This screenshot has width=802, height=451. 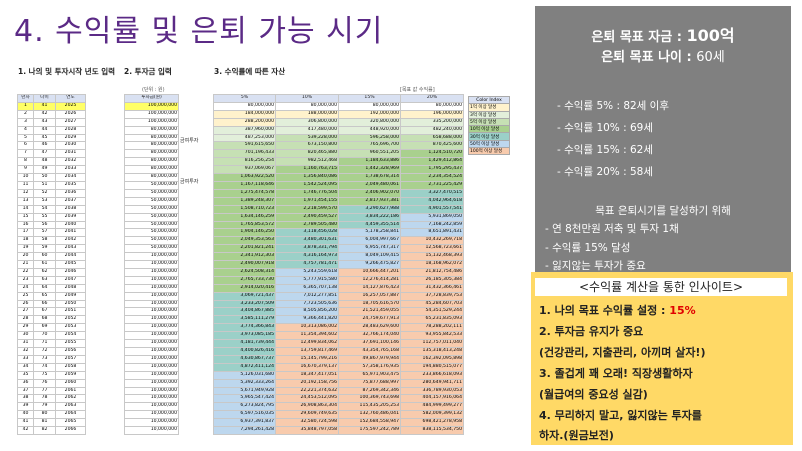 What do you see at coordinates (369, 423) in the screenshot?
I see `asset-value-cell: 152,684,558,947` at bounding box center [369, 423].